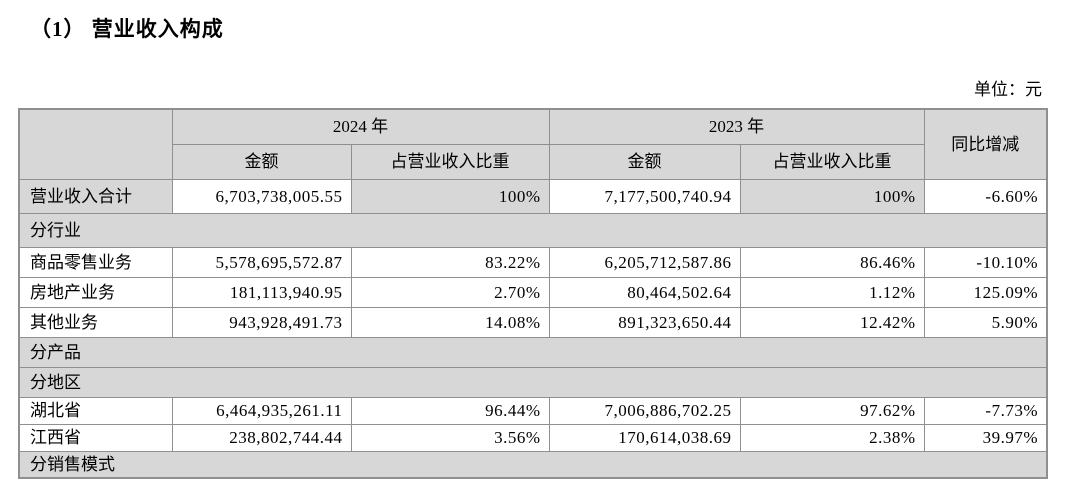 The height and width of the screenshot is (494, 1080). I want to click on yoy-cell: -6.60%, so click(985, 196).